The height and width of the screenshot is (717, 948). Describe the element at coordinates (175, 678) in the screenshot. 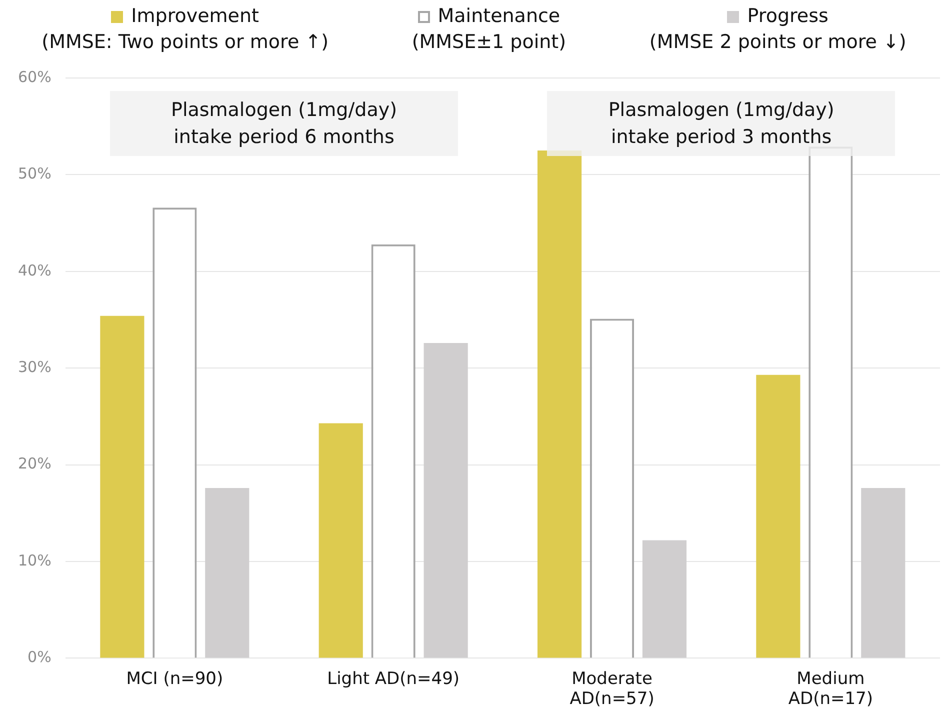

I see `x-tick-label: MCI (n=90)` at that location.